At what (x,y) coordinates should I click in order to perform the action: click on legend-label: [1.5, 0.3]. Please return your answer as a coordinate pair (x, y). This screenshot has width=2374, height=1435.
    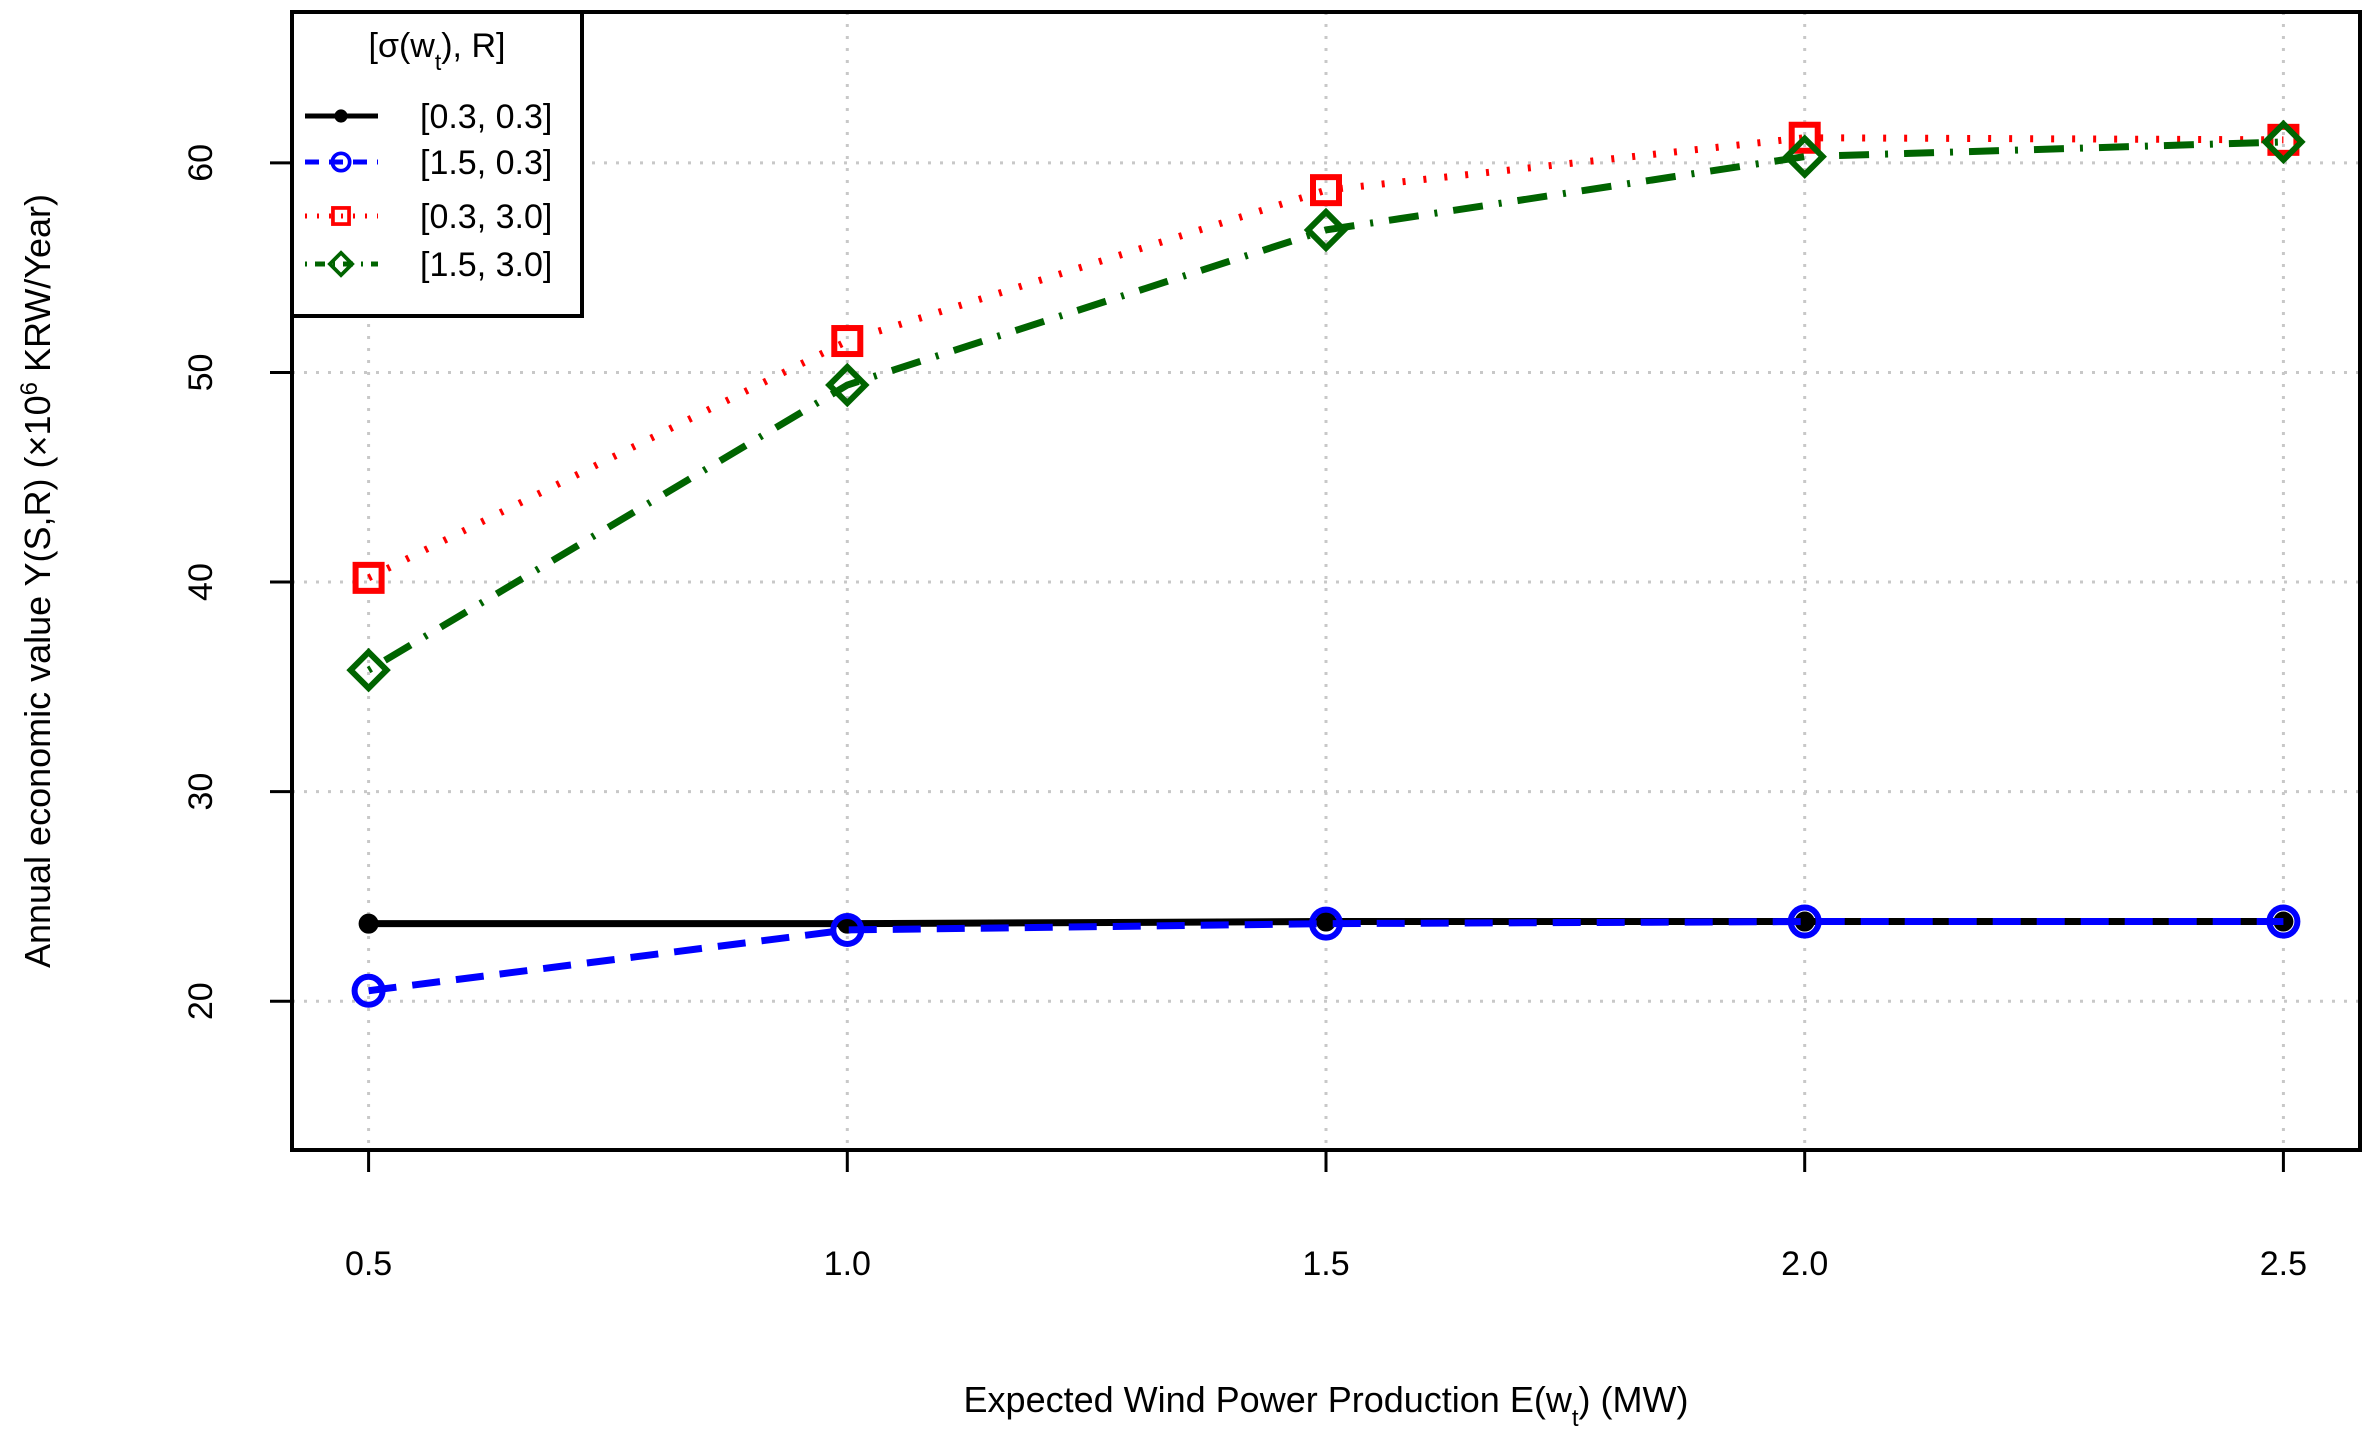
    Looking at the image, I should click on (486, 163).